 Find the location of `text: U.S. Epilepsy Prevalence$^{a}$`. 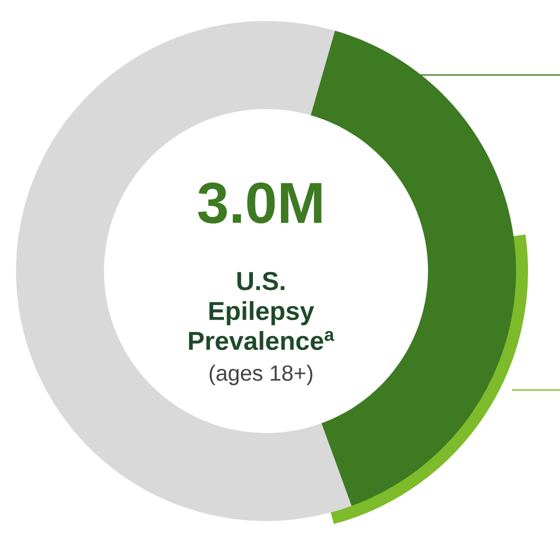

text: U.S. Epilepsy Prevalence$^{a}$ is located at coordinates (261, 311).